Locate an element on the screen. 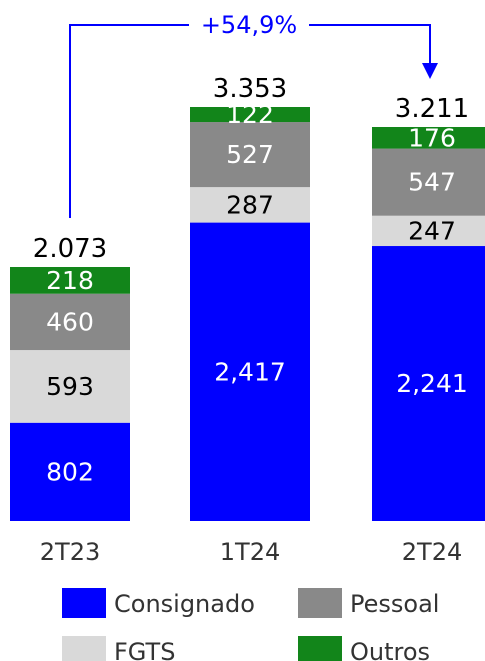  data-label-consignado-1t24: 2,417 is located at coordinates (250, 371).